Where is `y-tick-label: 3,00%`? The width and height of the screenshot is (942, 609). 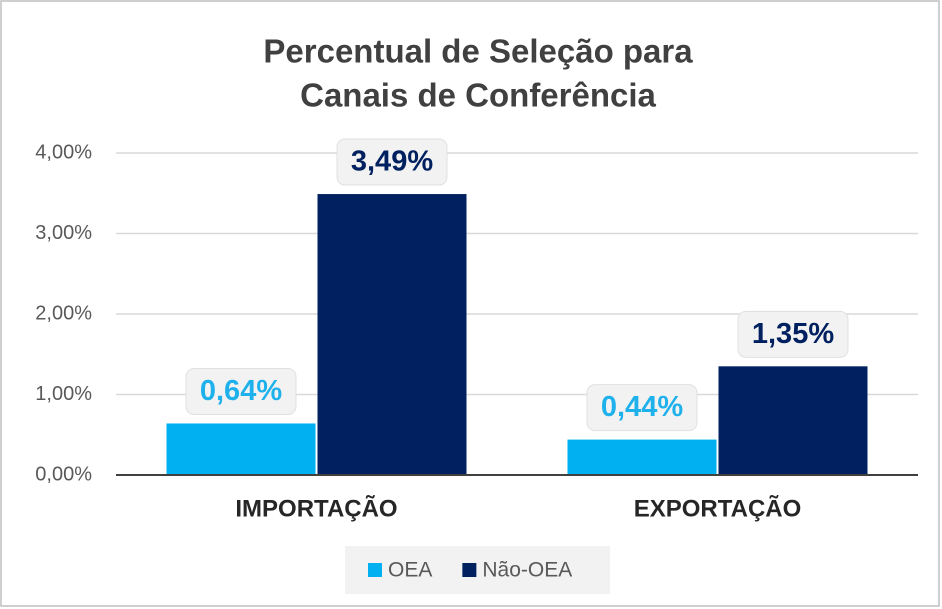
y-tick-label: 3,00% is located at coordinates (63, 233).